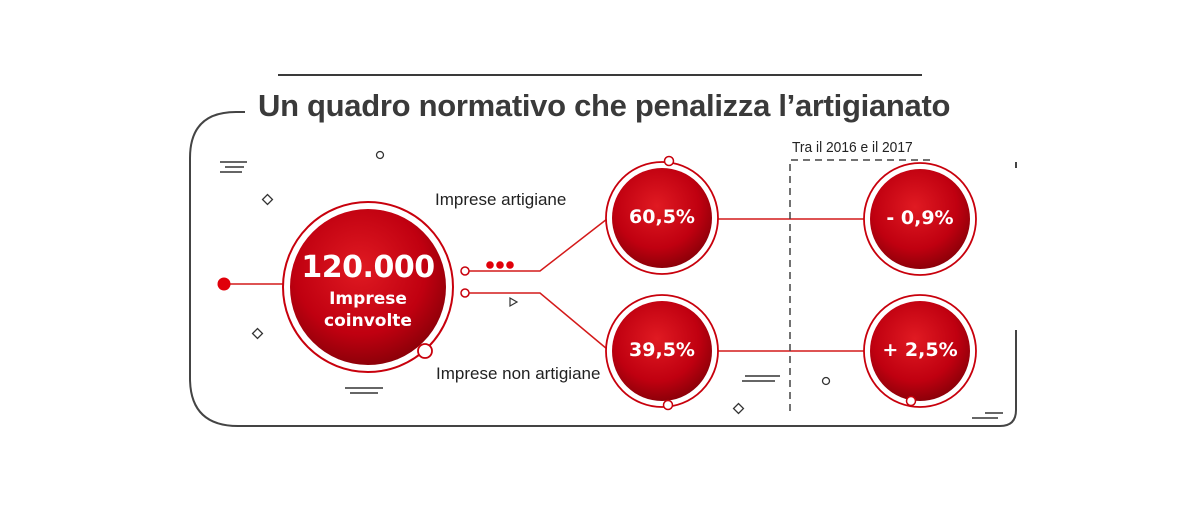 The height and width of the screenshot is (505, 1200). Describe the element at coordinates (368, 287) in the screenshot. I see `total-circle` at that location.